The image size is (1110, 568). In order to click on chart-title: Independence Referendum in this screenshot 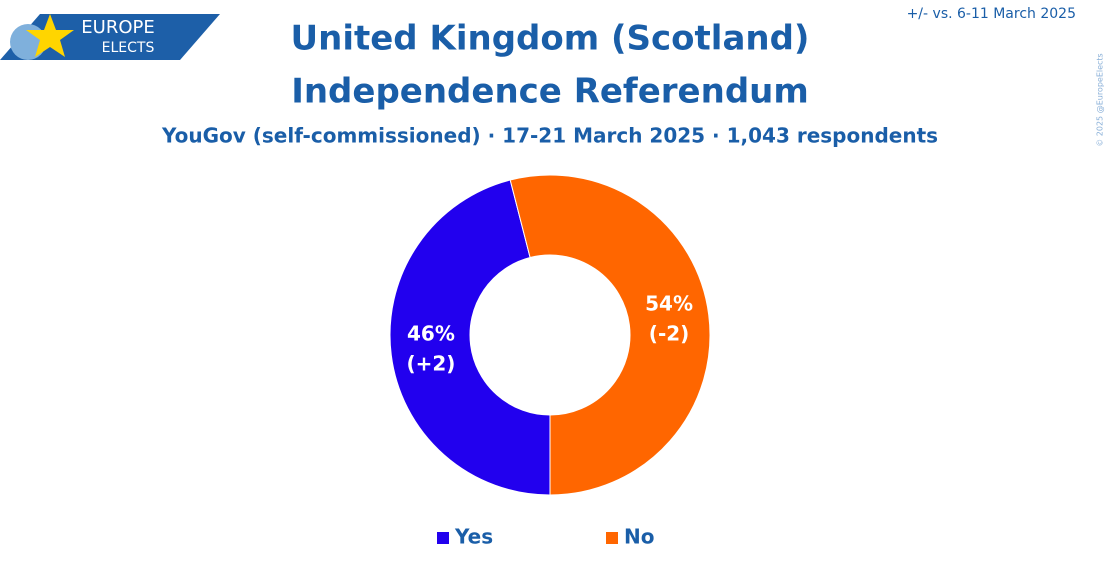, I will do `click(550, 92)`.